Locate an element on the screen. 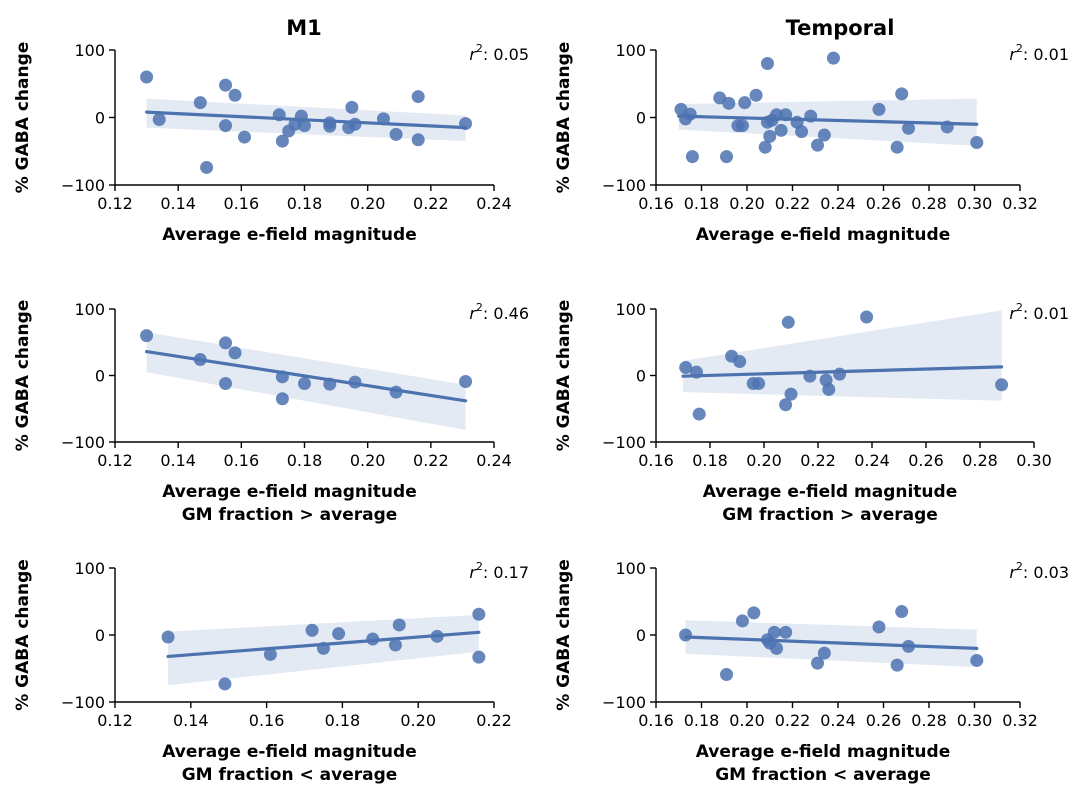  r-squared-annotation: r2: 0.05 is located at coordinates (499, 53).